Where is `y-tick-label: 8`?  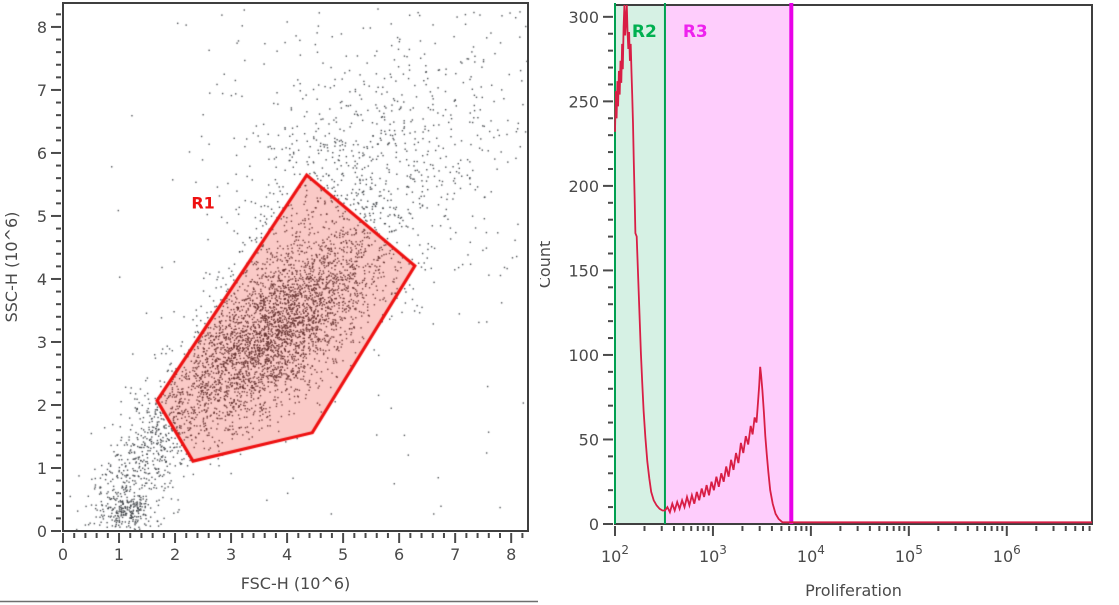 y-tick-label: 8 is located at coordinates (42, 27).